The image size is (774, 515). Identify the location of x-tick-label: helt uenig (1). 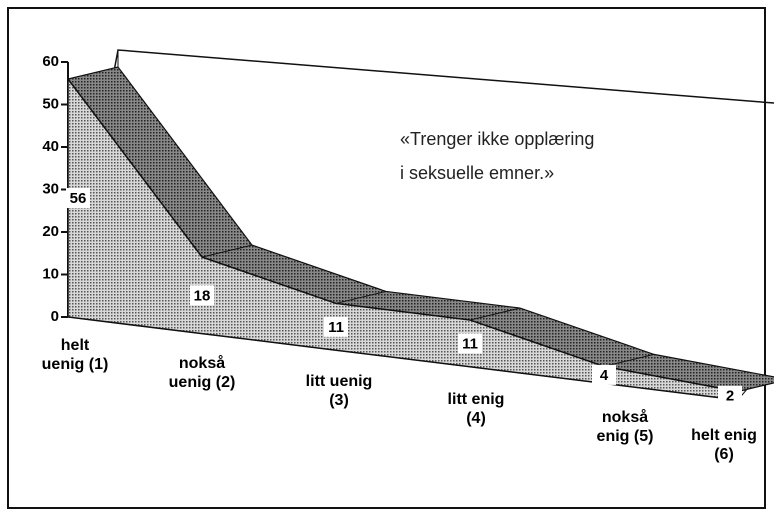
(75, 355).